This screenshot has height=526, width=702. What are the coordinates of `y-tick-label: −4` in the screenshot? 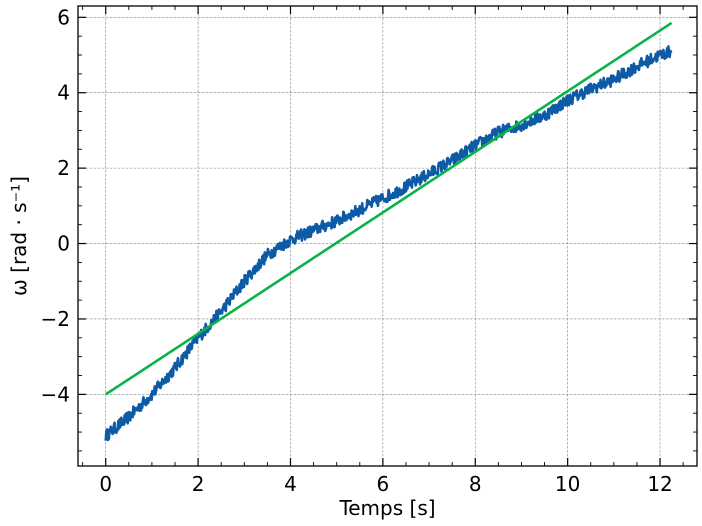 It's located at (55, 394).